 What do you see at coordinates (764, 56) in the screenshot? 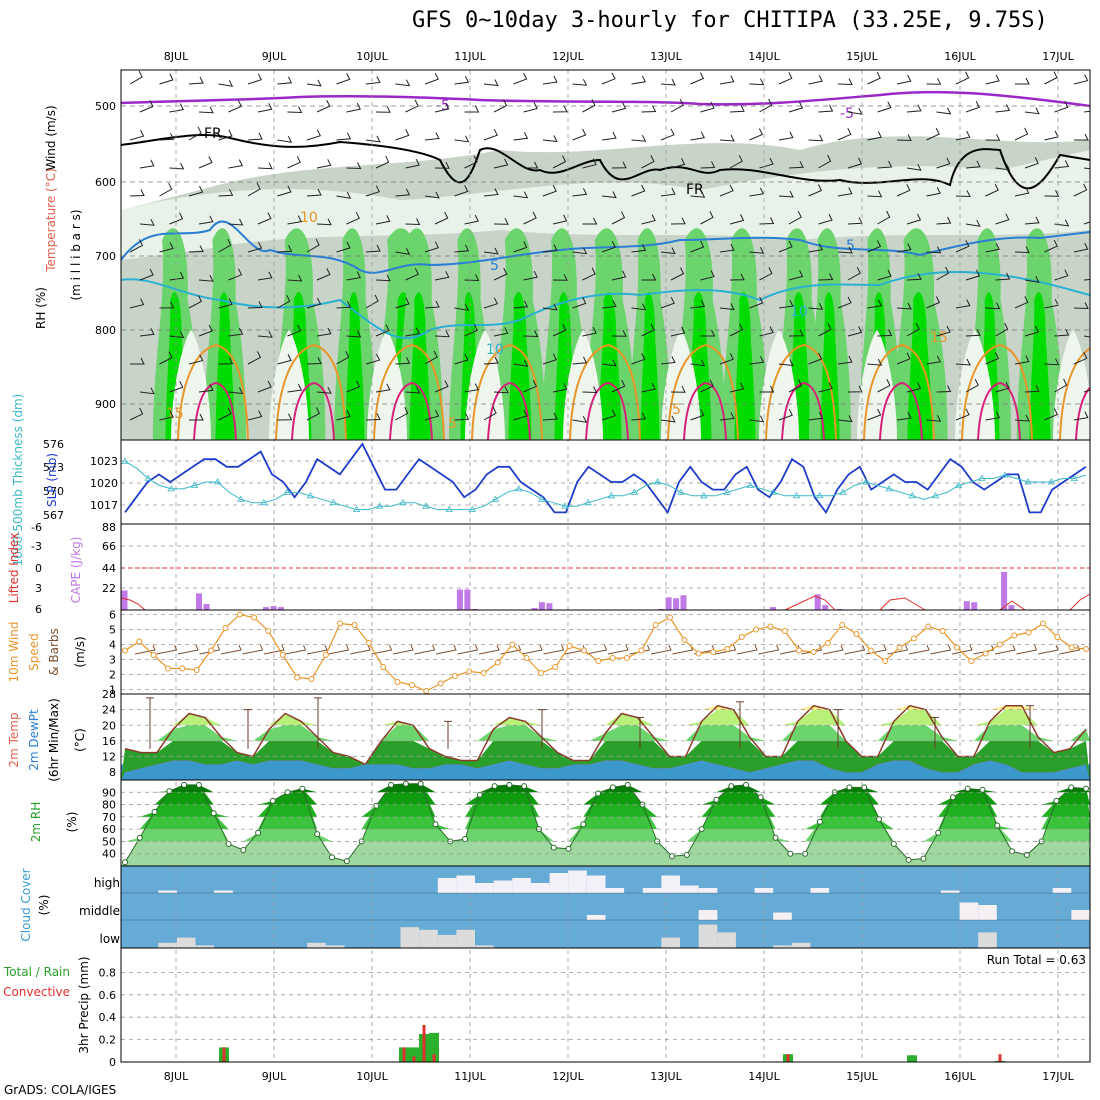
I see `date-label-top: 14JUL` at bounding box center [764, 56].